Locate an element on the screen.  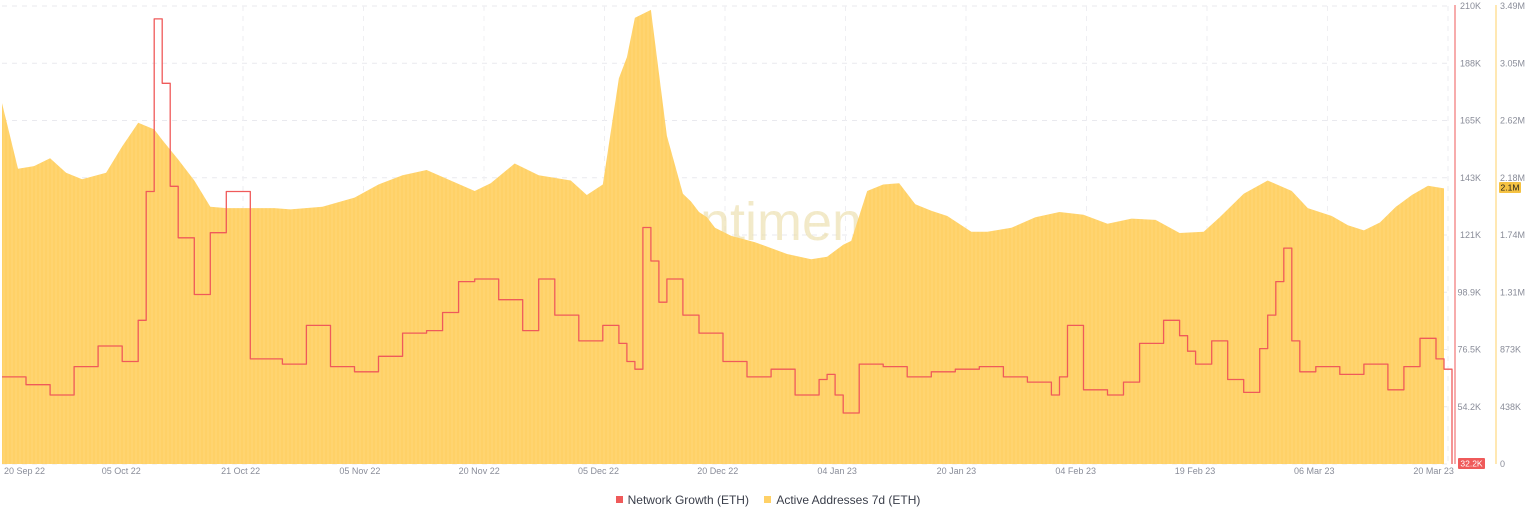
left-tick-label: 165K is located at coordinates (1470, 121).